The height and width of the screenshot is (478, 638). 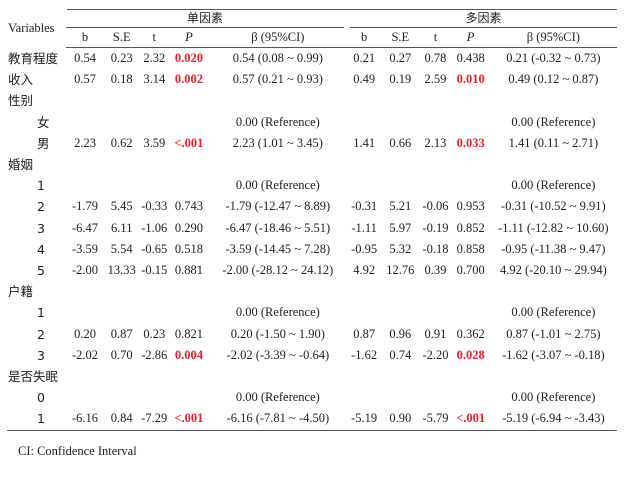 What do you see at coordinates (277, 333) in the screenshot?
I see `beta-ci-value: 0.20 (-1.50 ~ 1.90)` at bounding box center [277, 333].